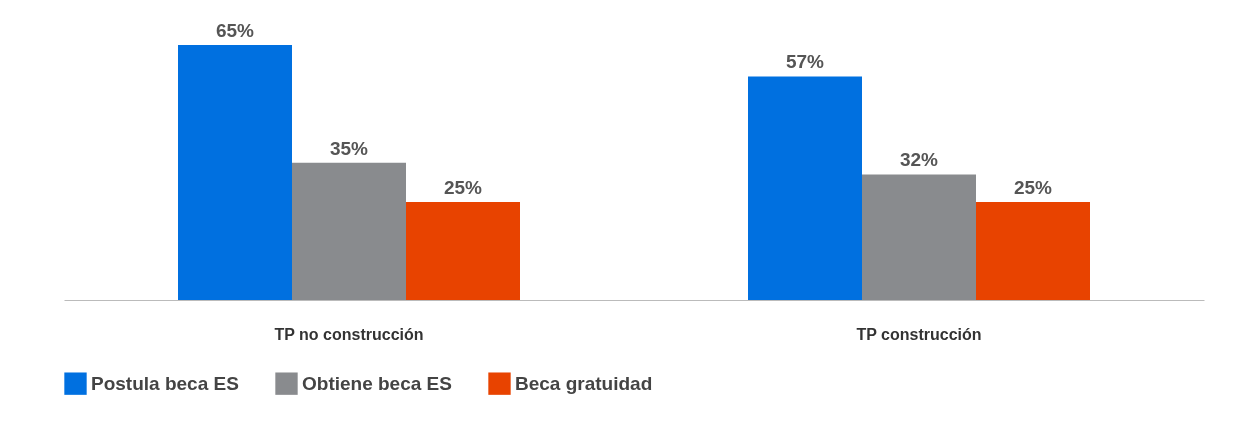  I want to click on data-label: 65%, so click(235, 30).